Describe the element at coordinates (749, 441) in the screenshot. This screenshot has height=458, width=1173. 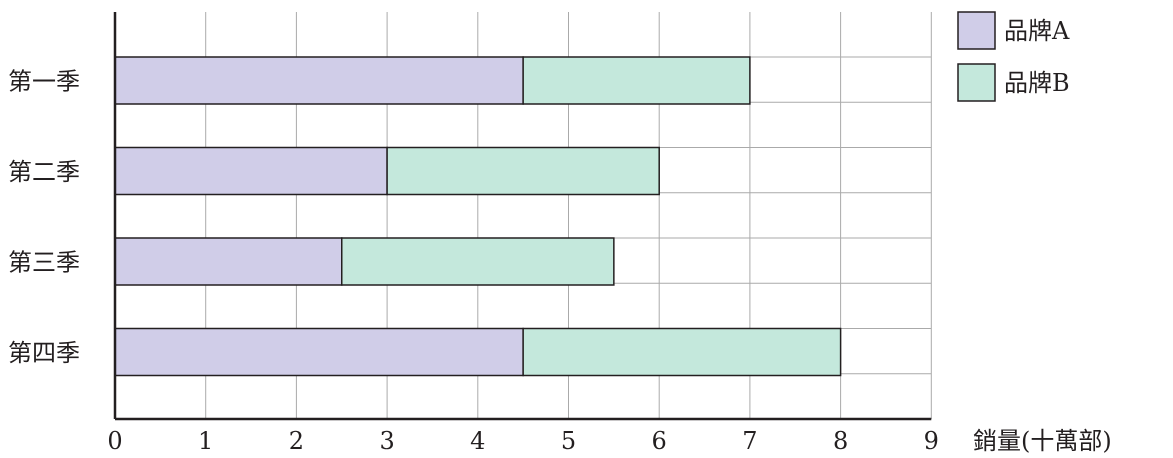
I see `x-tick-label: 7` at that location.